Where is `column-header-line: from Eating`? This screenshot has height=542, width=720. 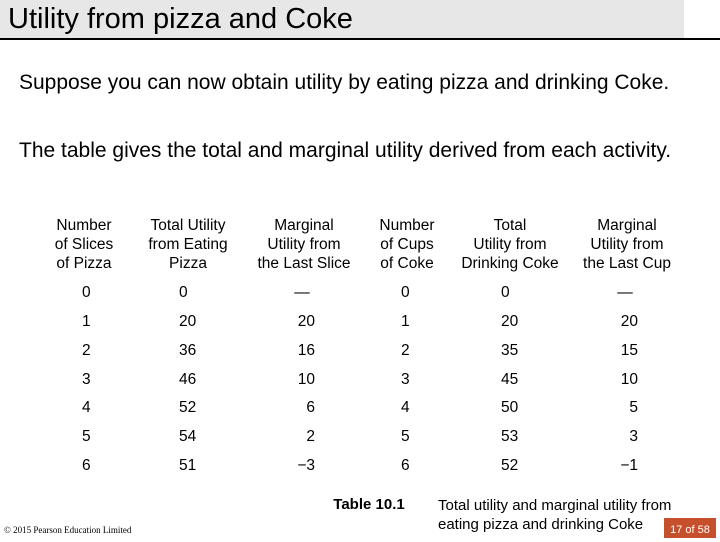
column-header-line: from Eating is located at coordinates (188, 244).